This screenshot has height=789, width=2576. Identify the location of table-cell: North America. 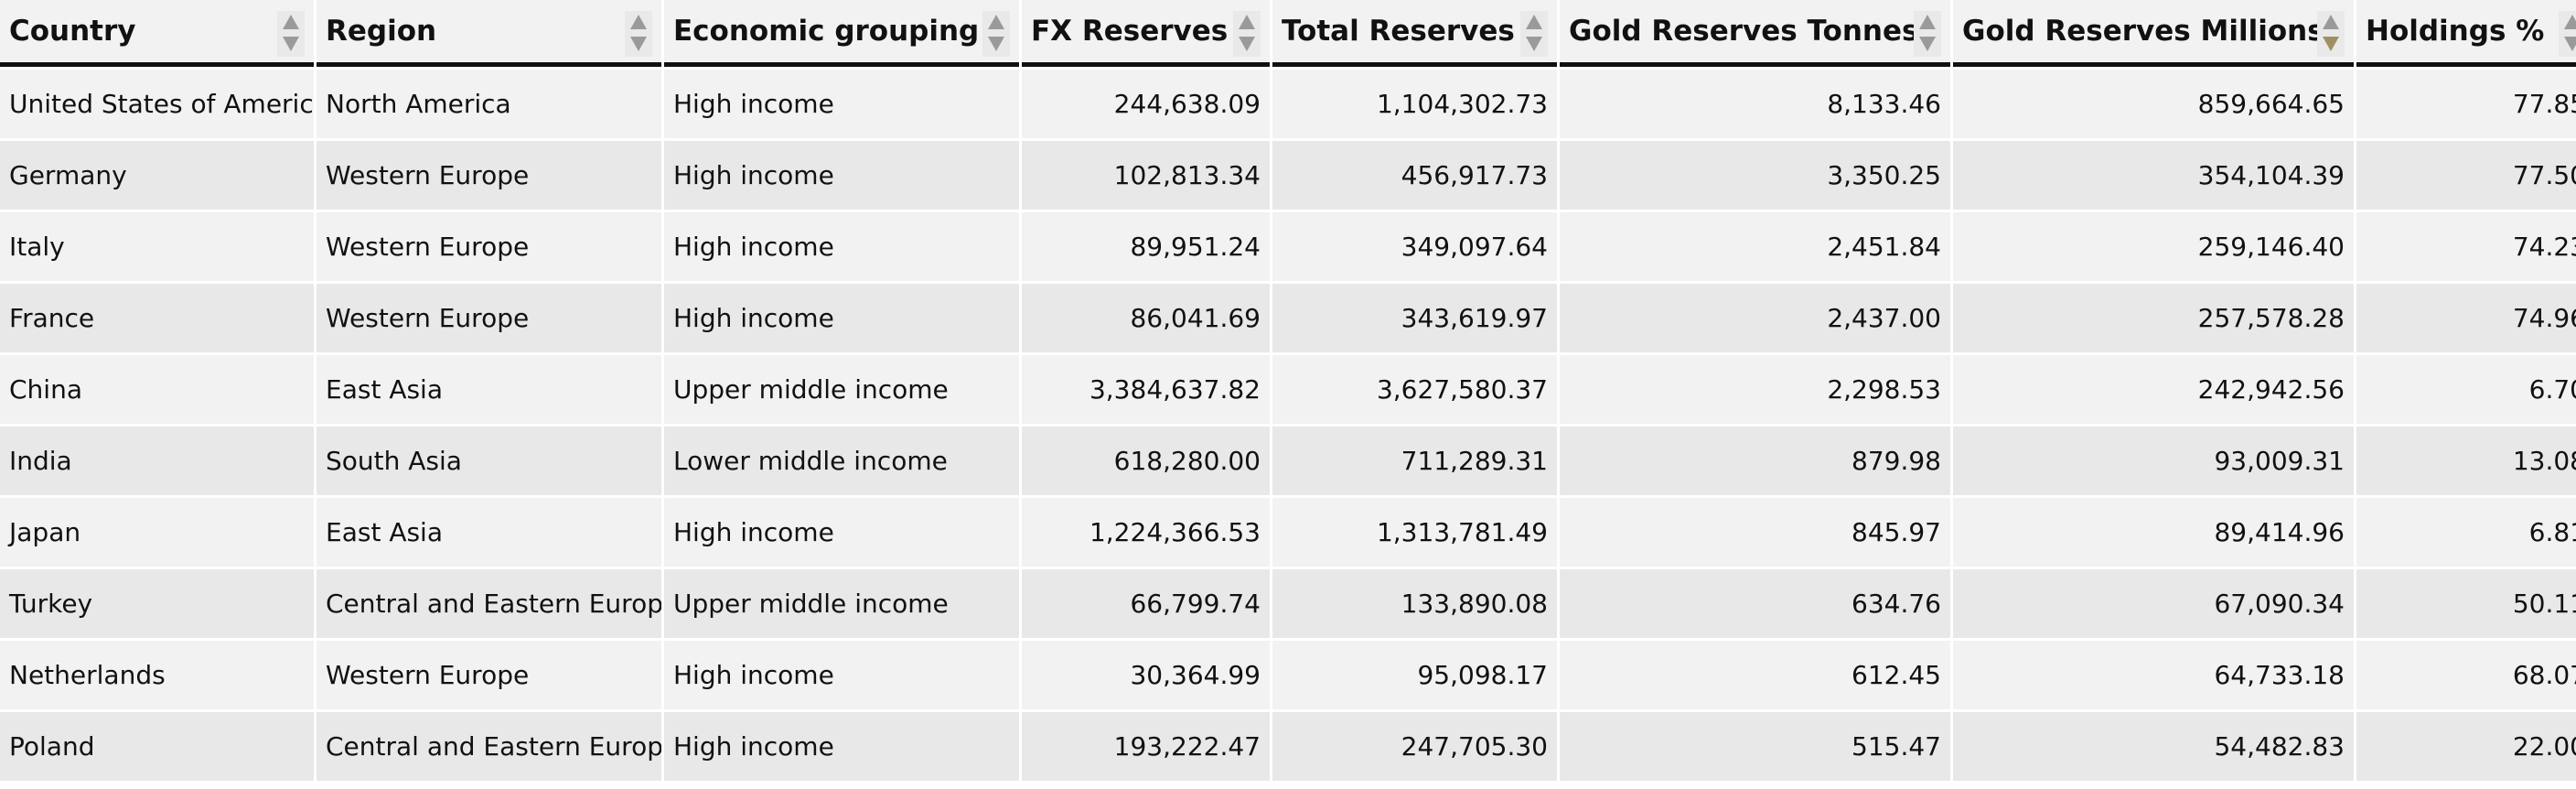
(489, 104).